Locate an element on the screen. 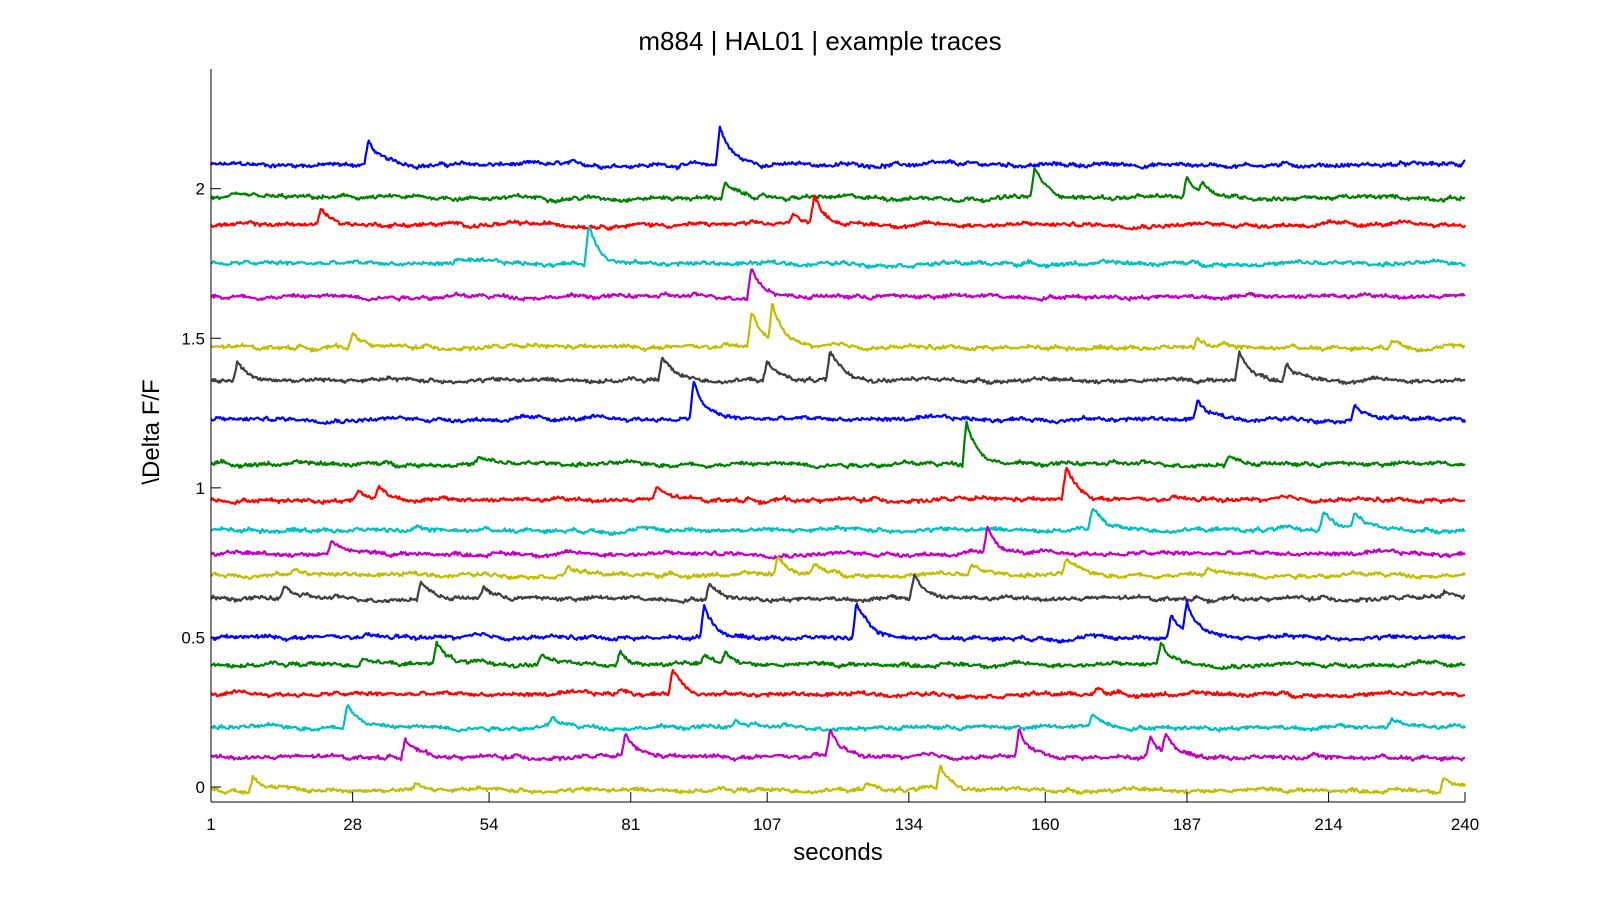 This screenshot has height=900, width=1601. x-tick-label: 187 is located at coordinates (1187, 824).